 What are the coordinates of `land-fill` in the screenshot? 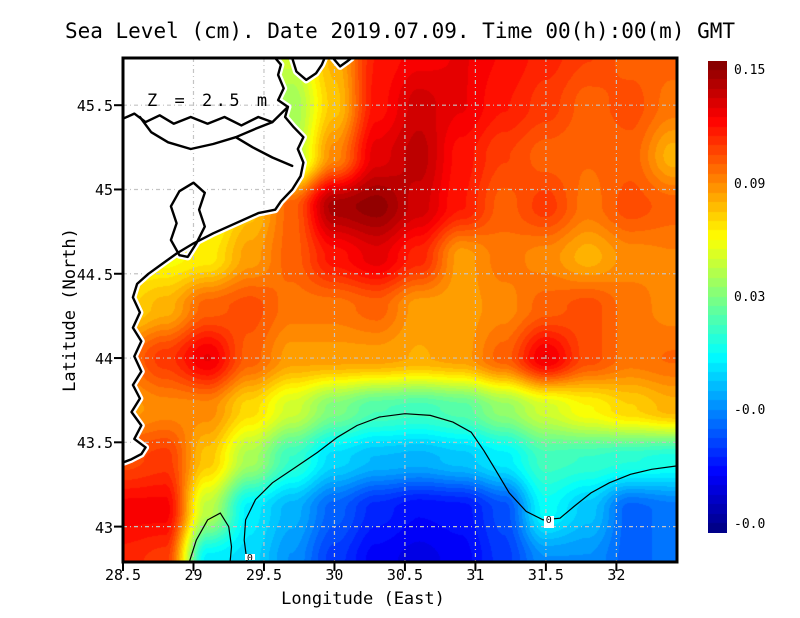 It's located at (213, 260).